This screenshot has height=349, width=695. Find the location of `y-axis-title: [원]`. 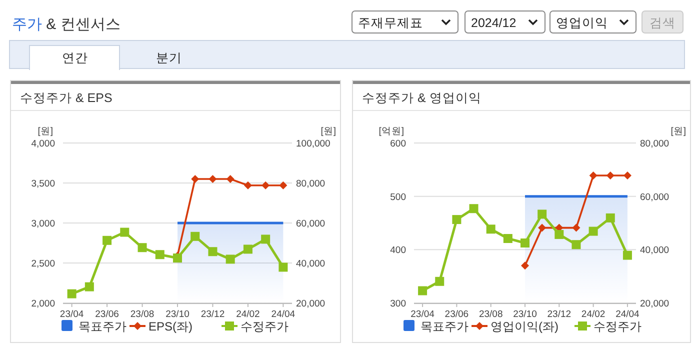

y-axis-title: [원] is located at coordinates (45, 131).